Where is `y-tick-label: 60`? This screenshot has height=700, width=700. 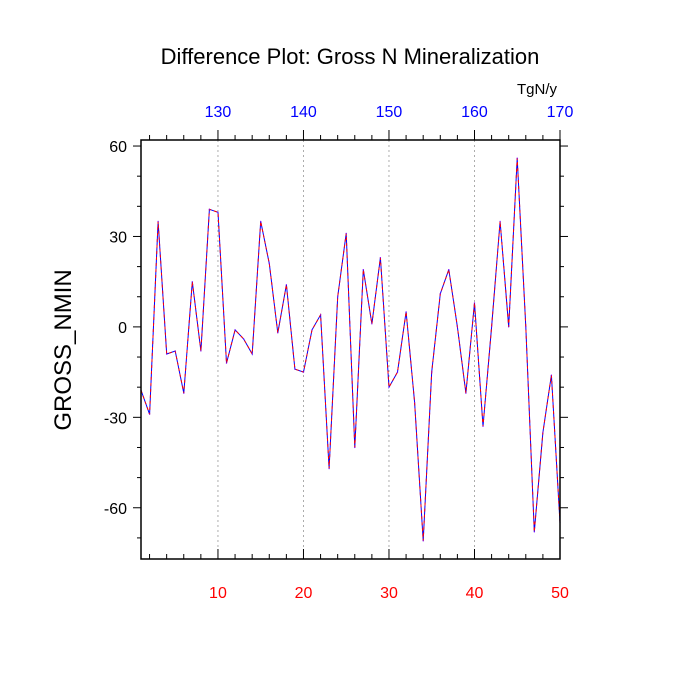
y-tick-label: 60 is located at coordinates (118, 147).